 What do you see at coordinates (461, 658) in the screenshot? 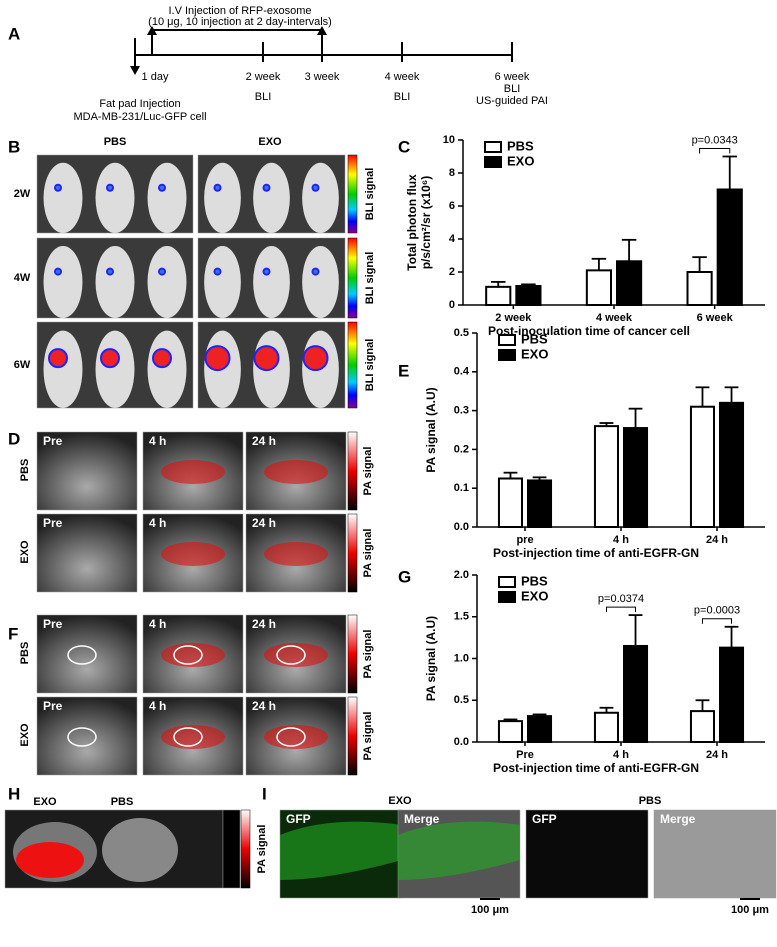
I see `y-tick-label: 1.0` at bounding box center [461, 658].